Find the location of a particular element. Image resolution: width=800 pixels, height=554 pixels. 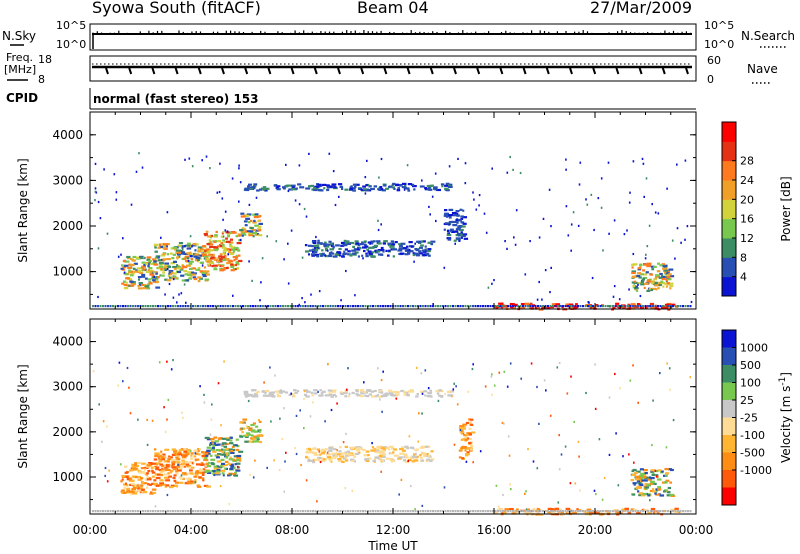

colorbar-segment is located at coordinates (729, 170).